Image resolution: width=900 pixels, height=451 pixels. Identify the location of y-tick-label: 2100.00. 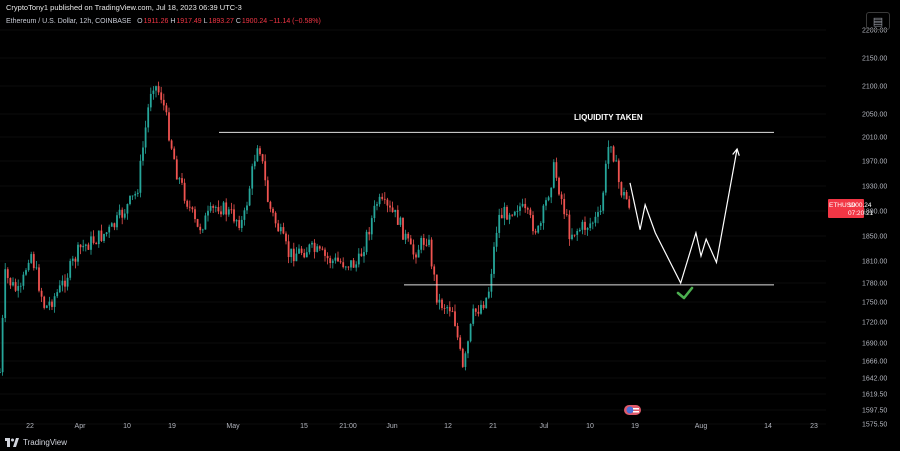
(874, 87).